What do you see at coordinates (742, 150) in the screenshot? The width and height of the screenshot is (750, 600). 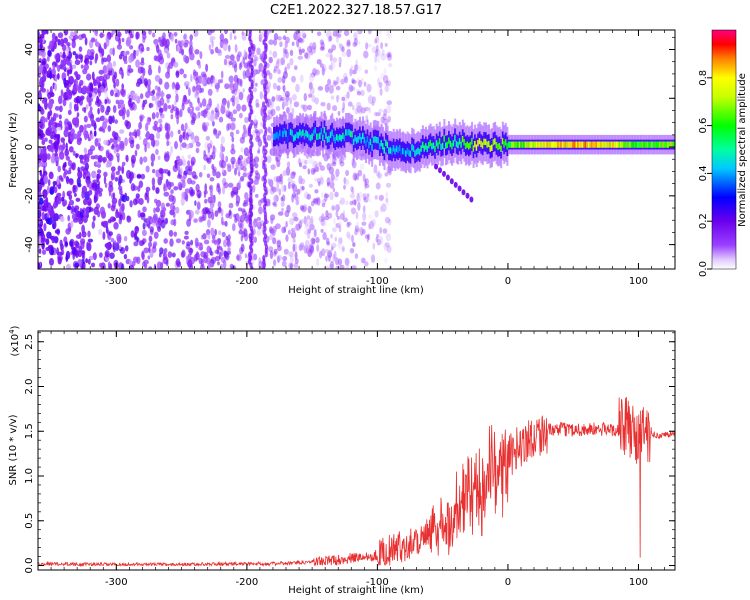 I see `colorbar-label: Normalized spectral amplitude` at bounding box center [742, 150].